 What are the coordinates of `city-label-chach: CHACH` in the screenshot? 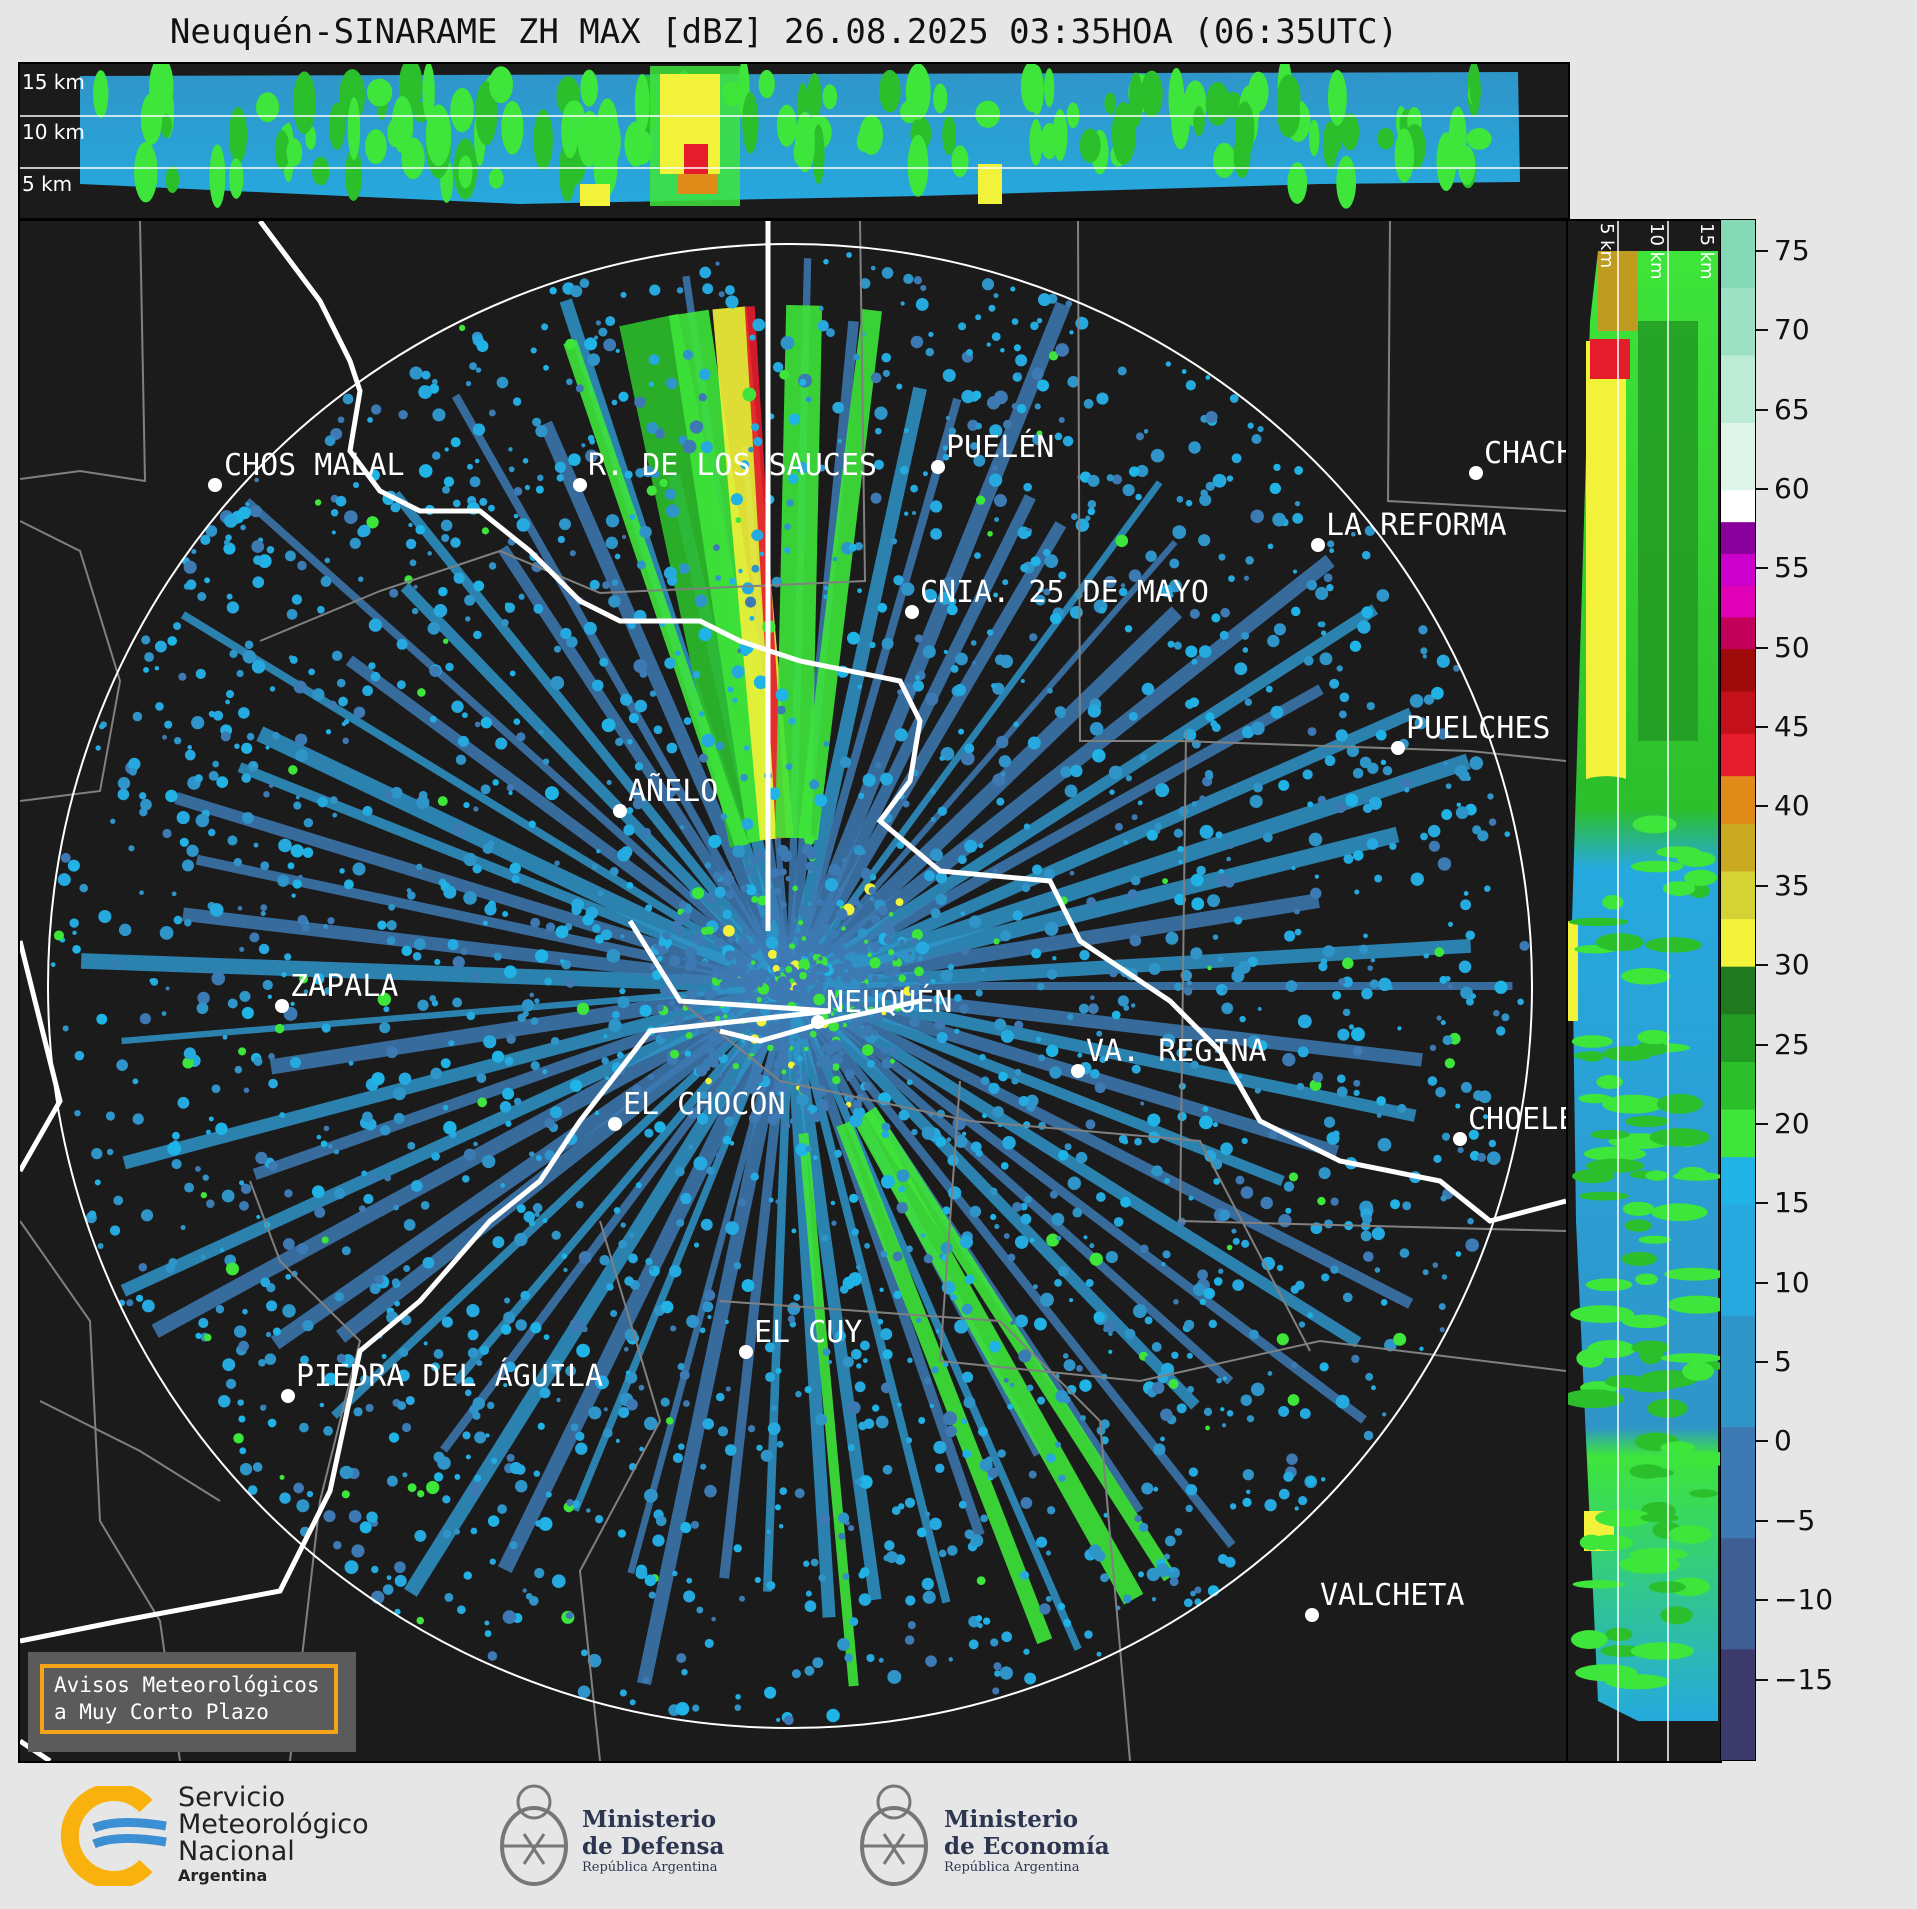 It's located at (1525, 453).